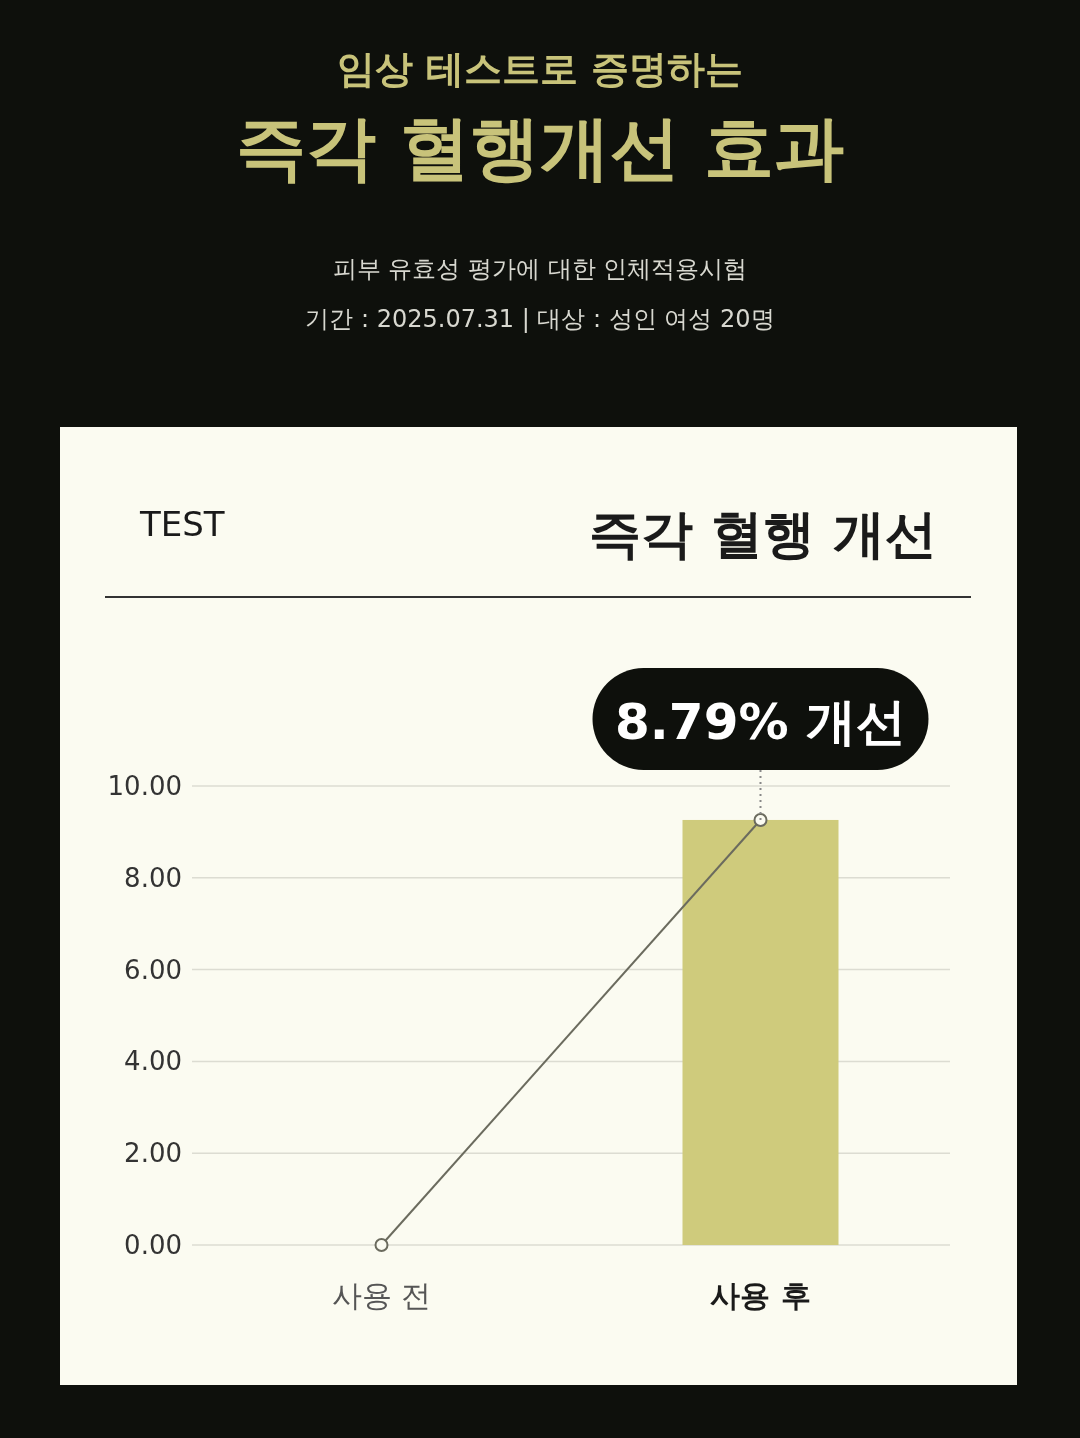 The width and height of the screenshot is (1080, 1438). What do you see at coordinates (760, 722) in the screenshot?
I see `annotation: 8.79% 개선` at bounding box center [760, 722].